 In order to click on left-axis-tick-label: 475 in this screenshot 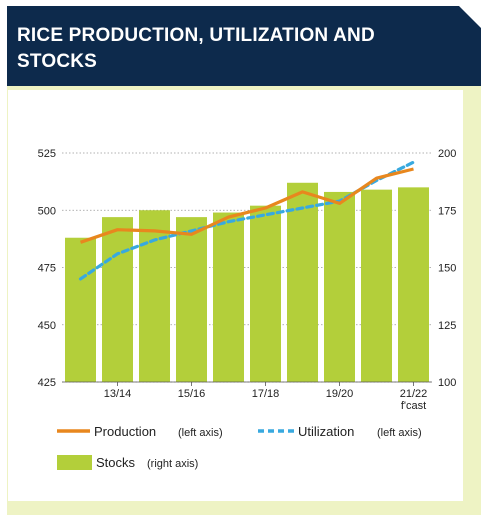, I will do `click(47, 269)`.